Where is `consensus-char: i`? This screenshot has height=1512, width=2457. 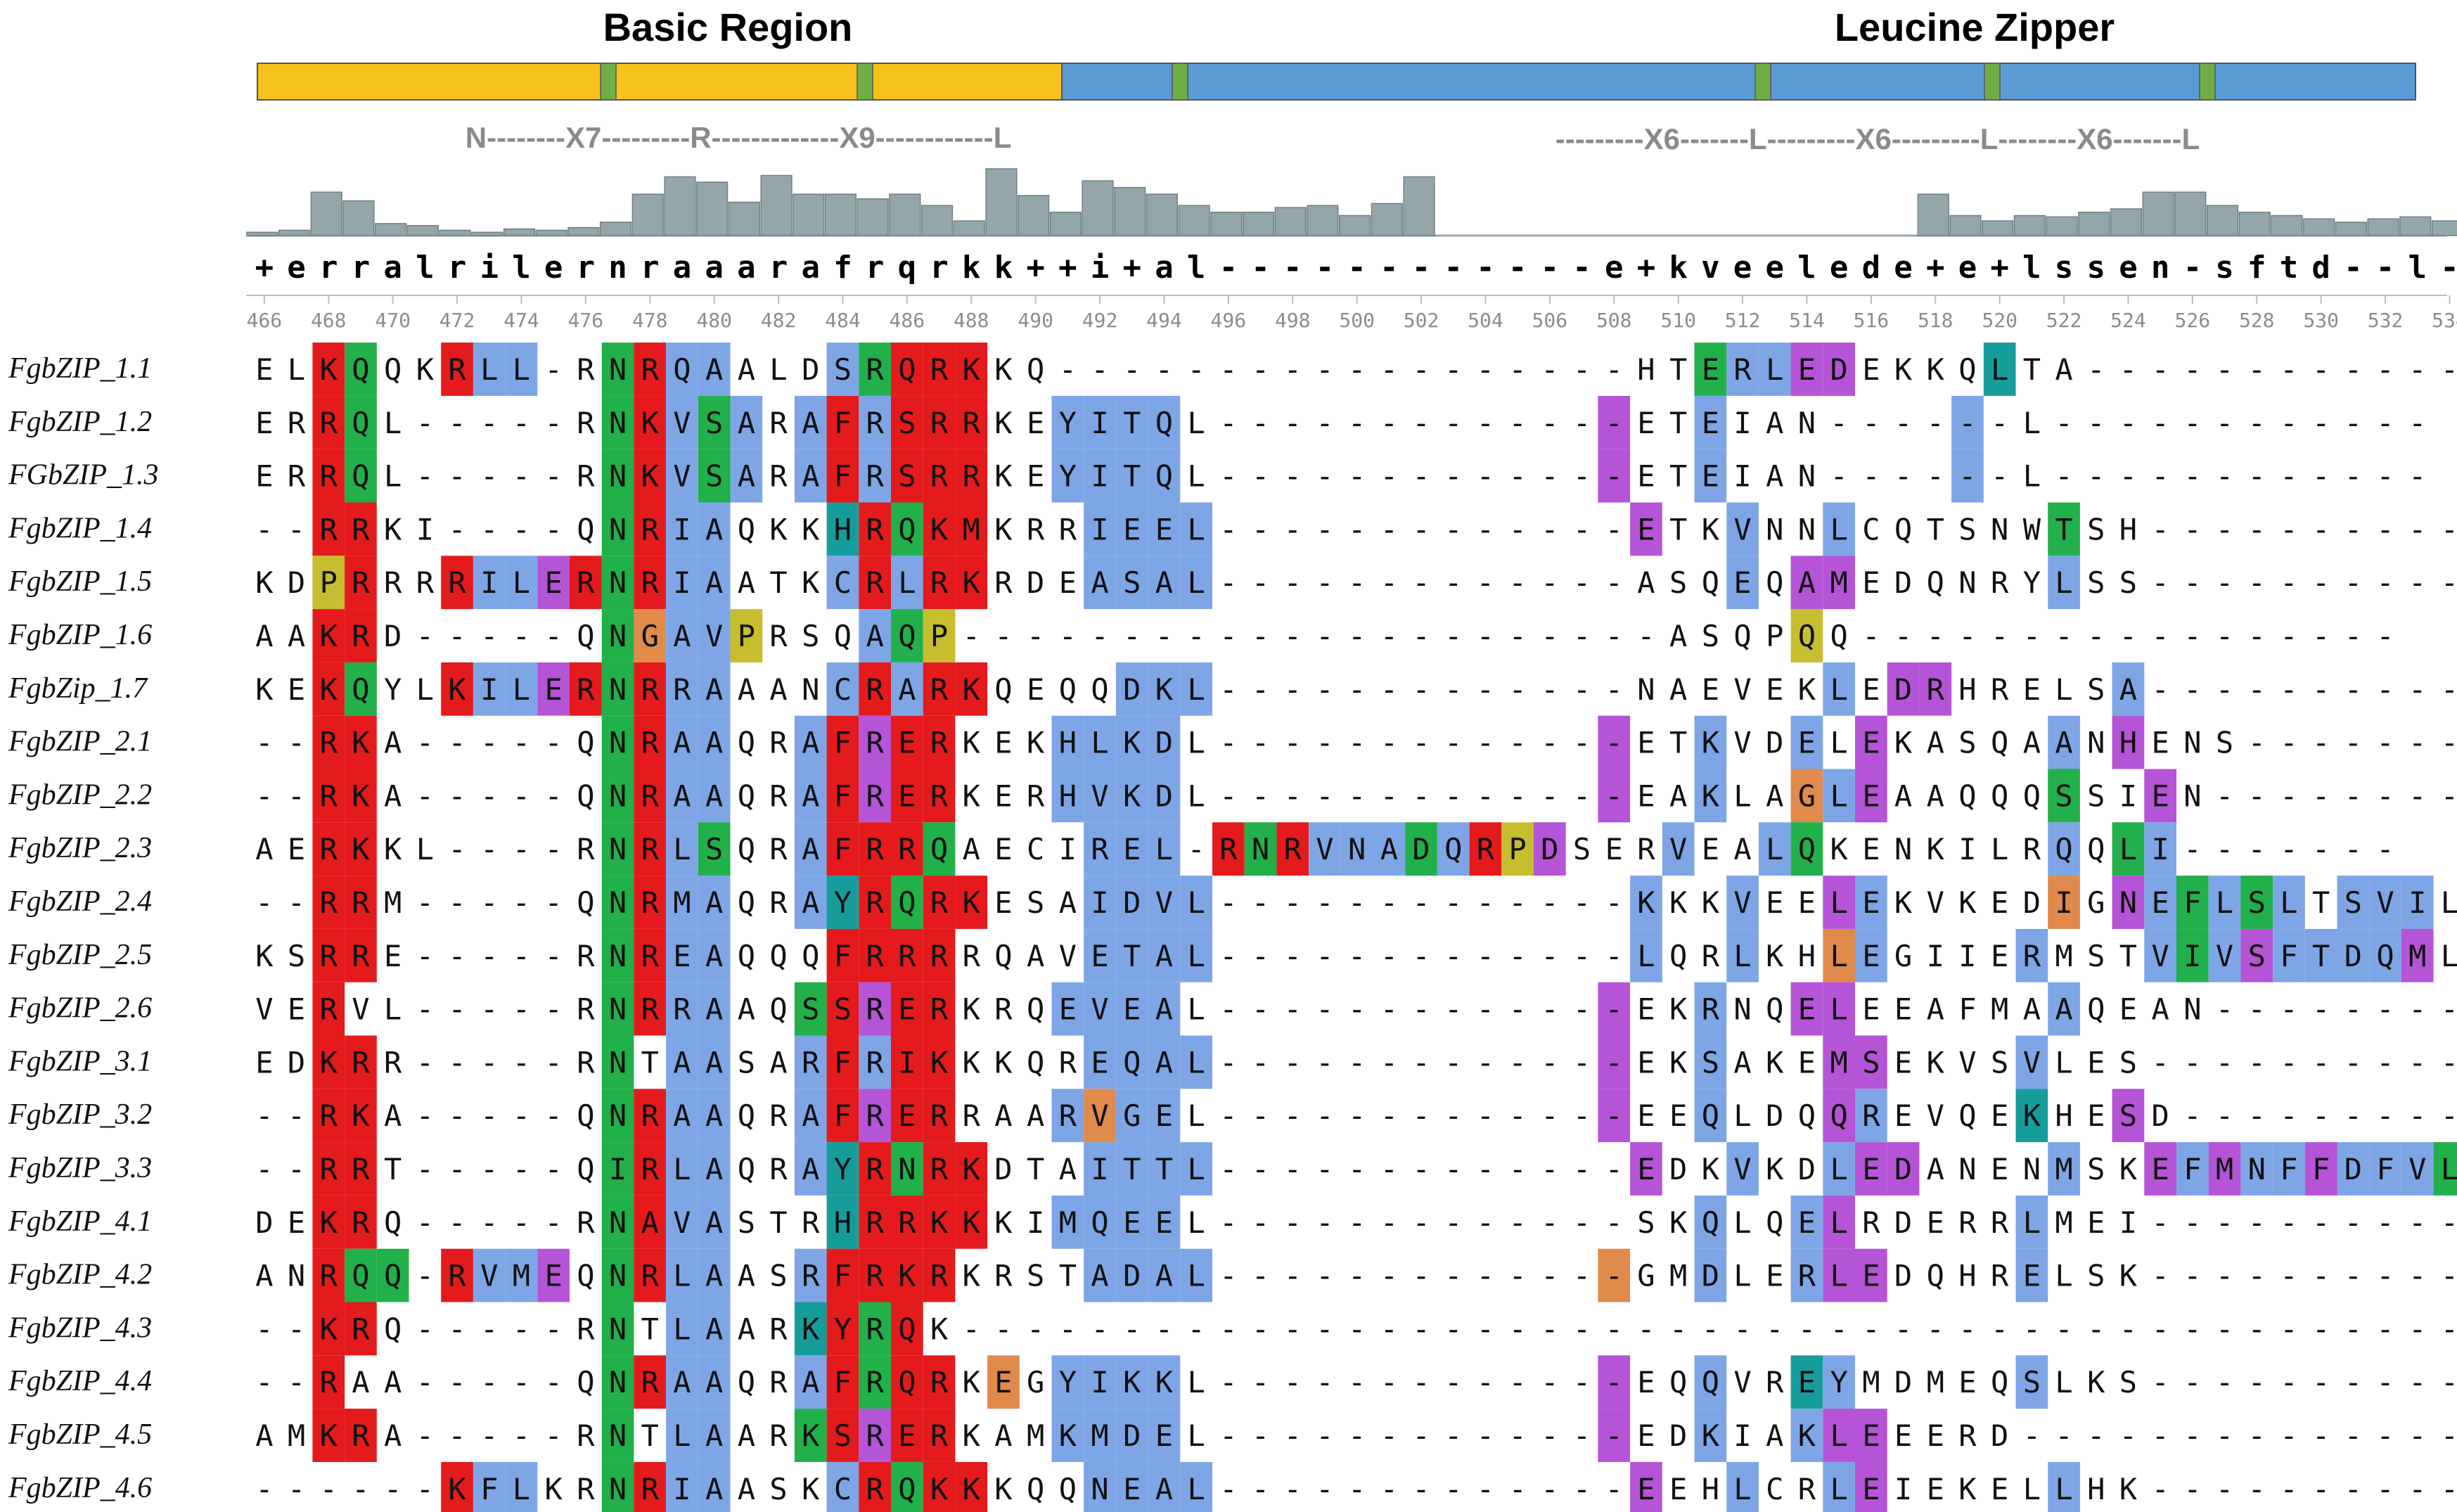 consensus-char: i is located at coordinates (489, 268).